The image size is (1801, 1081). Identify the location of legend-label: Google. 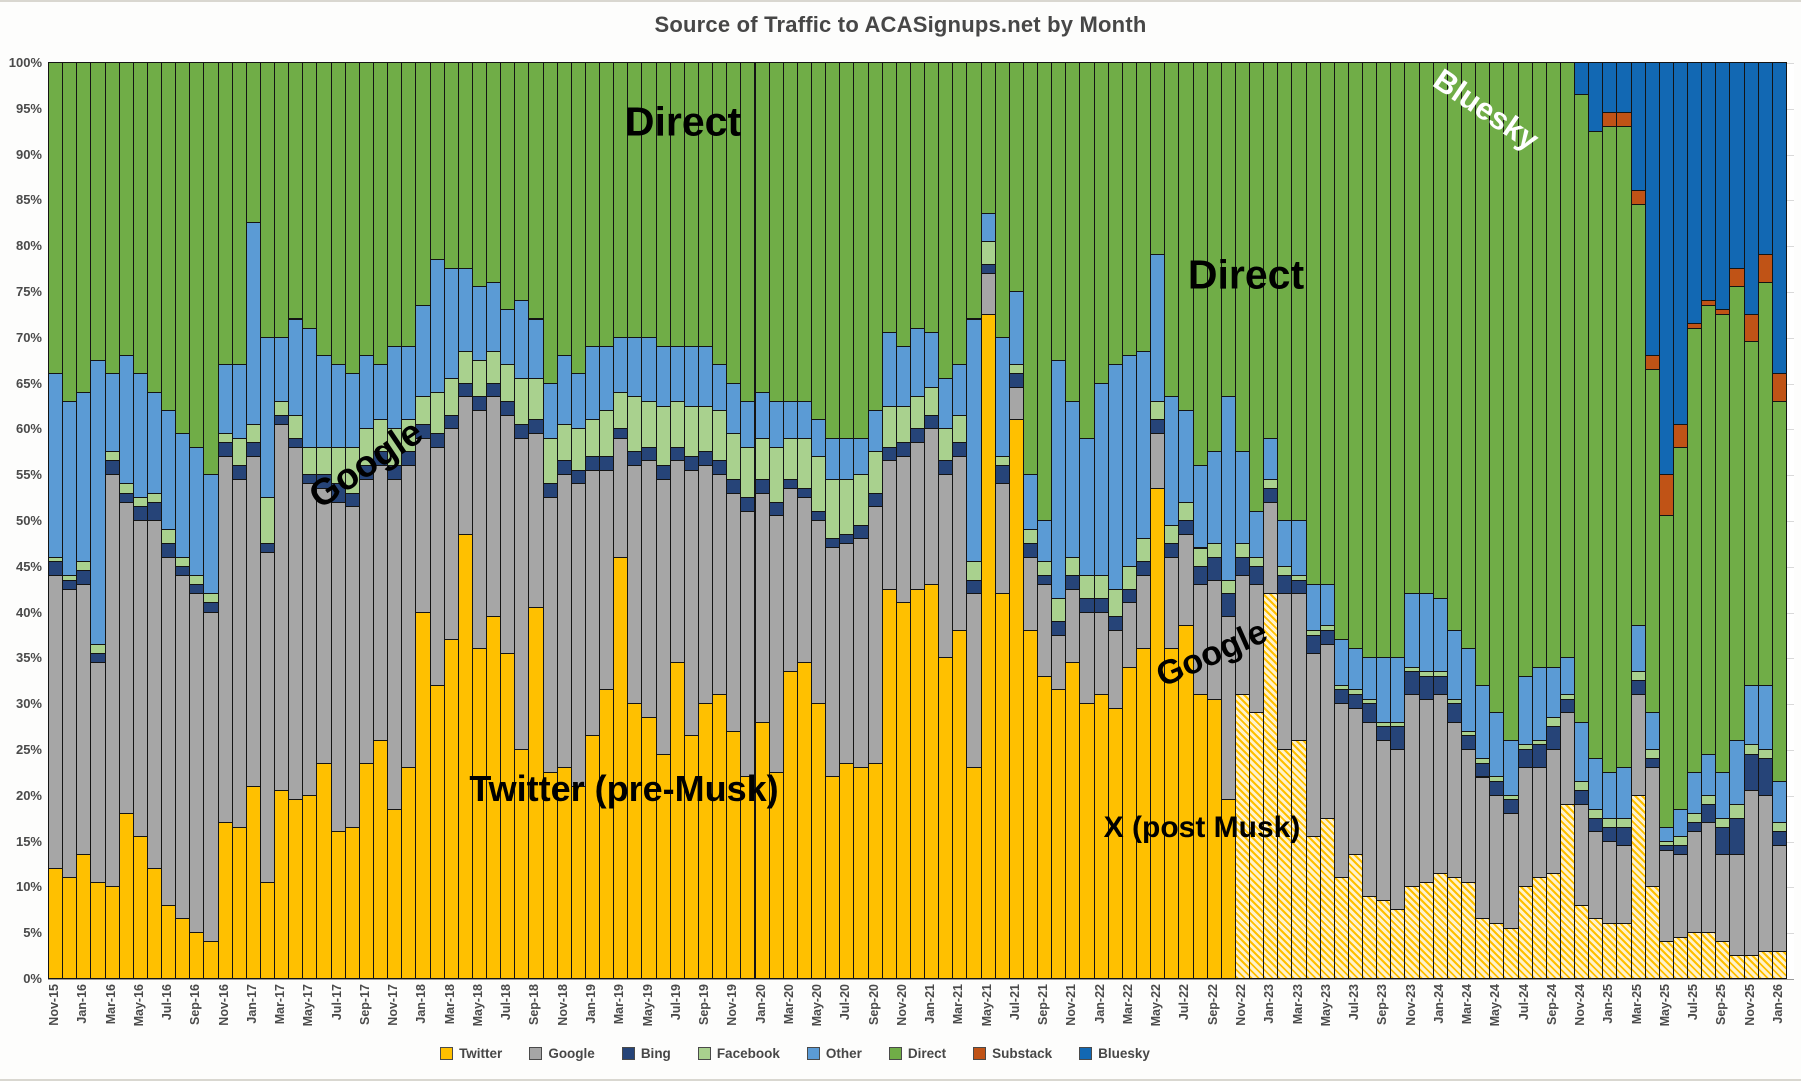
(571, 1053).